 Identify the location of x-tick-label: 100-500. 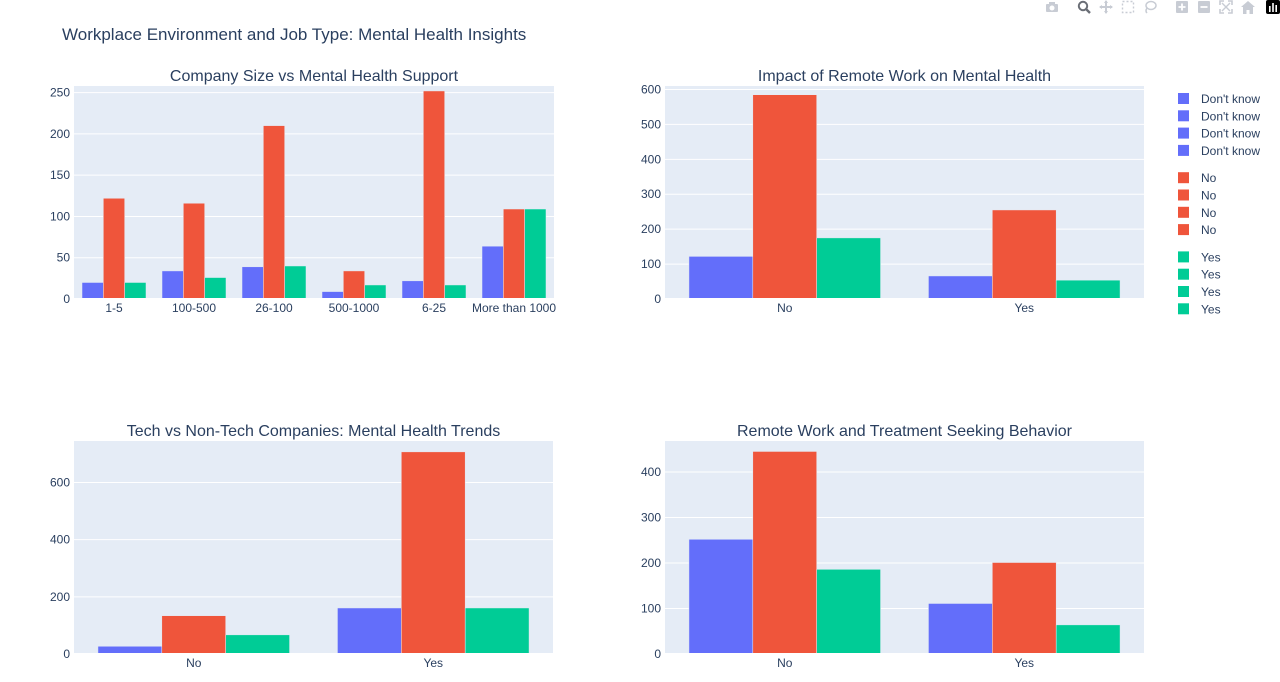
(194, 308).